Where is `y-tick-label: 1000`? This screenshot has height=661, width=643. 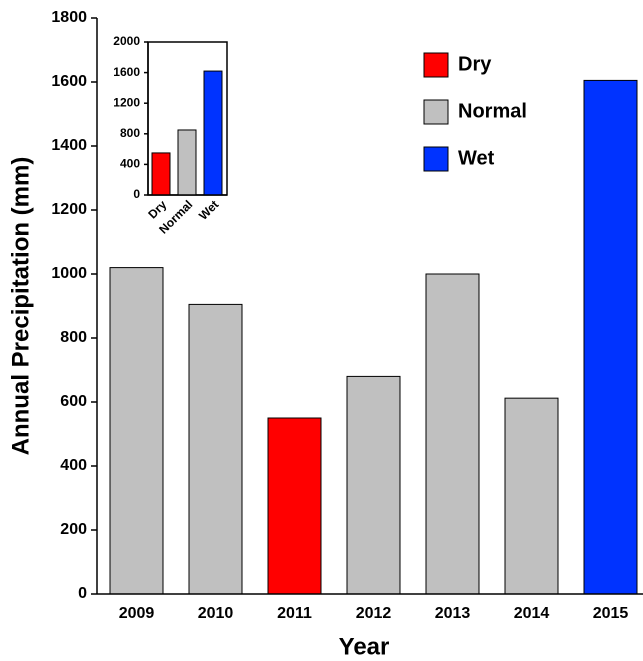
y-tick-label: 1000 is located at coordinates (69, 273).